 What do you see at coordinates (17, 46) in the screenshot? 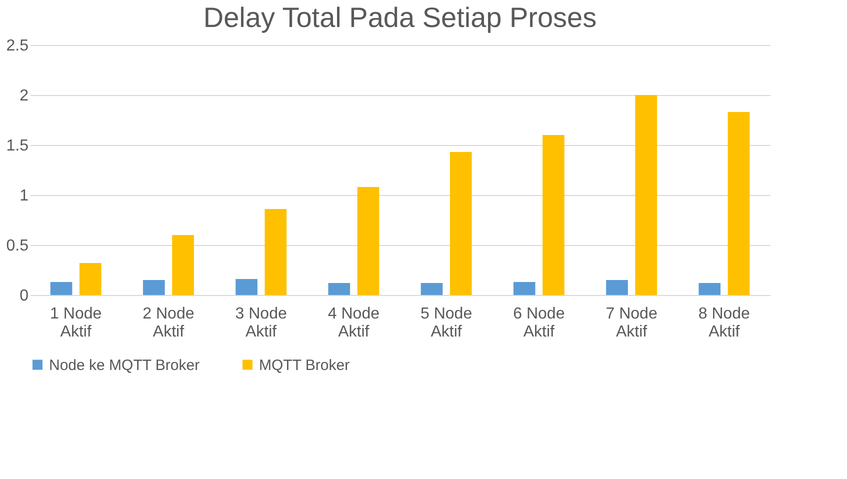
I see `y-tick-label: 2.5` at bounding box center [17, 46].